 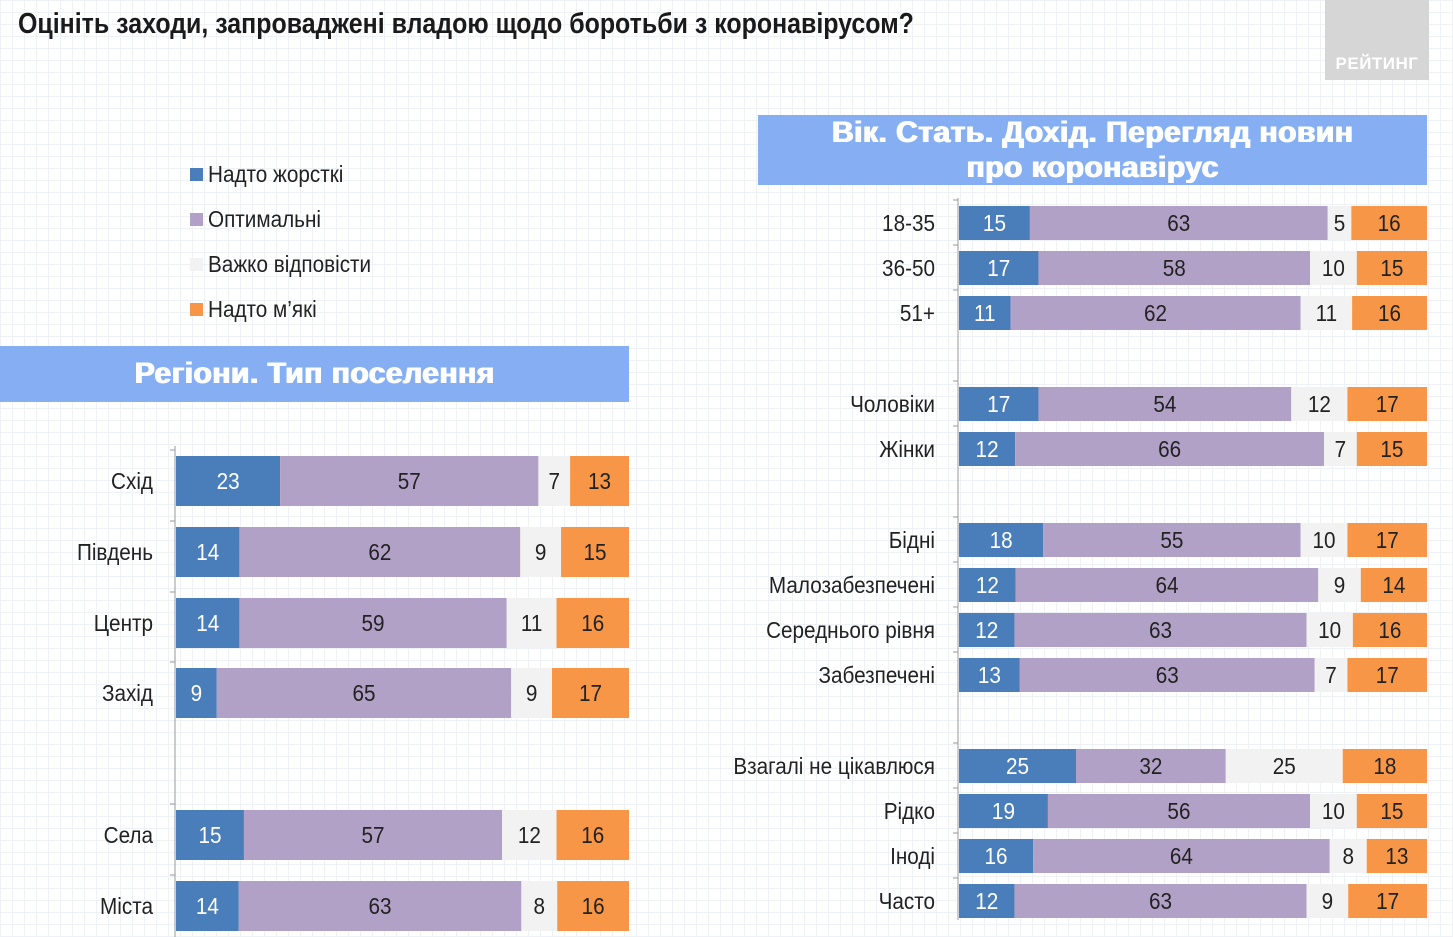 I want to click on banner-line-2: про коронавірус, so click(x=1092, y=167).